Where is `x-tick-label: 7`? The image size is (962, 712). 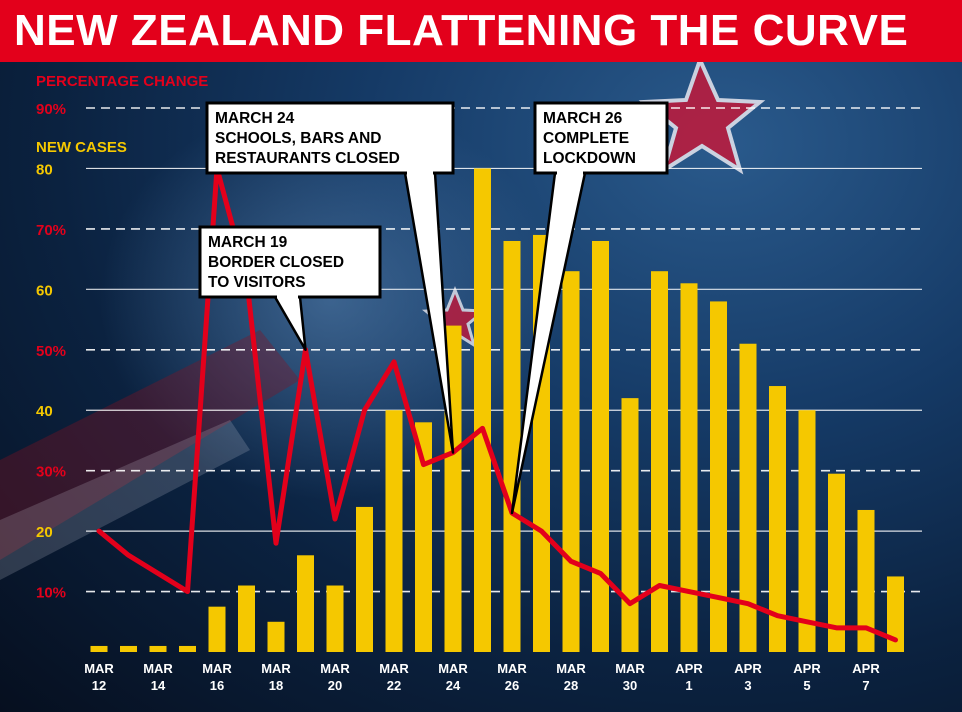
x-tick-label: 7 is located at coordinates (865, 685).